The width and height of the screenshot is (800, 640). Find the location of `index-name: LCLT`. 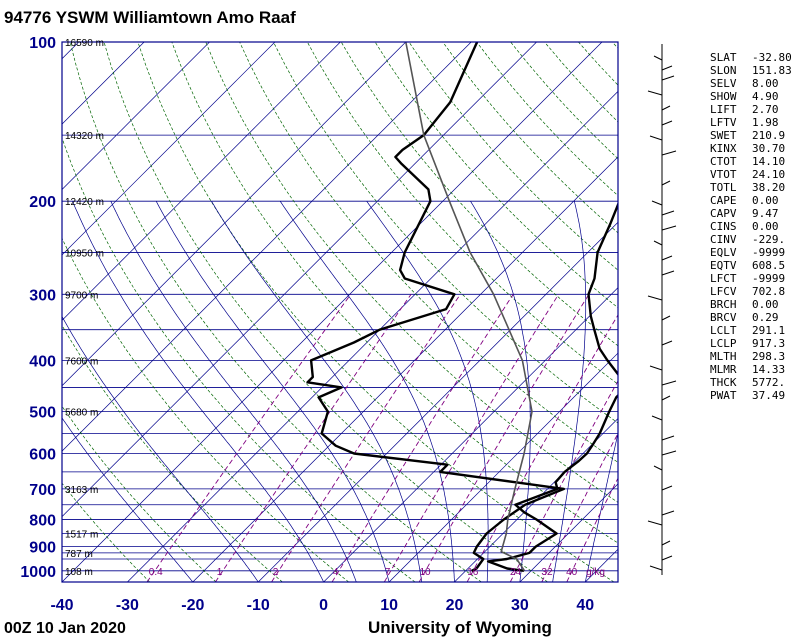

index-name: LCLT is located at coordinates (723, 330).